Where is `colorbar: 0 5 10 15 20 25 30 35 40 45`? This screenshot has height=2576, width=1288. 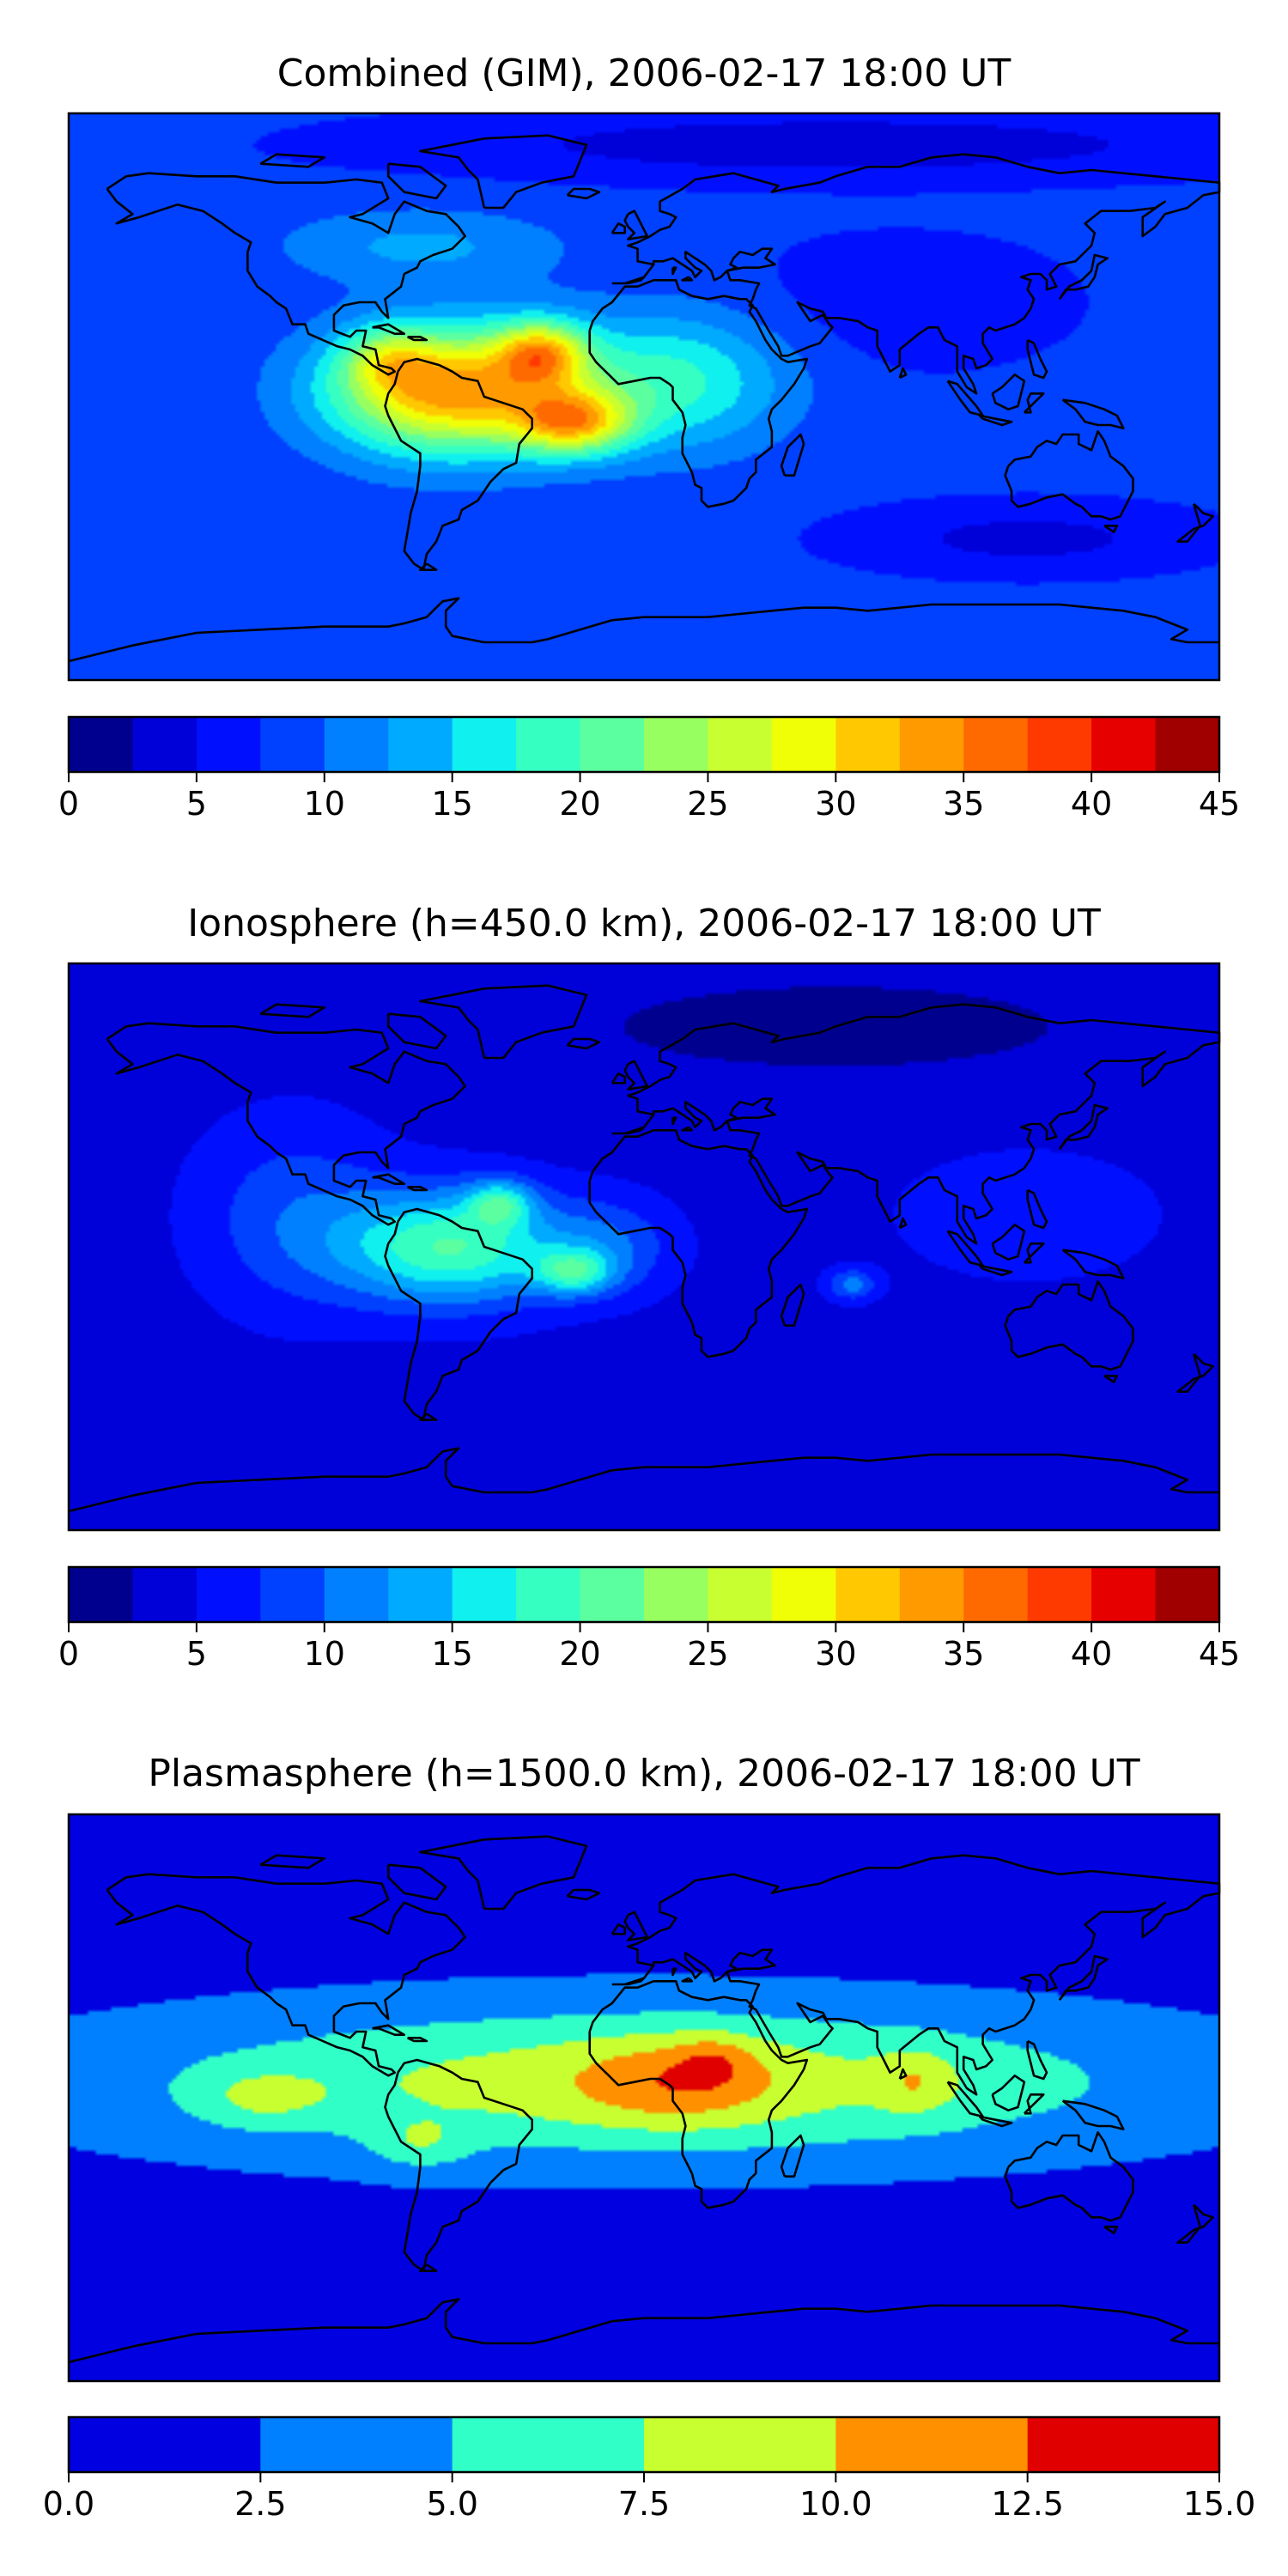
colorbar: 0 5 10 15 20 25 30 35 40 45 is located at coordinates (649, 769).